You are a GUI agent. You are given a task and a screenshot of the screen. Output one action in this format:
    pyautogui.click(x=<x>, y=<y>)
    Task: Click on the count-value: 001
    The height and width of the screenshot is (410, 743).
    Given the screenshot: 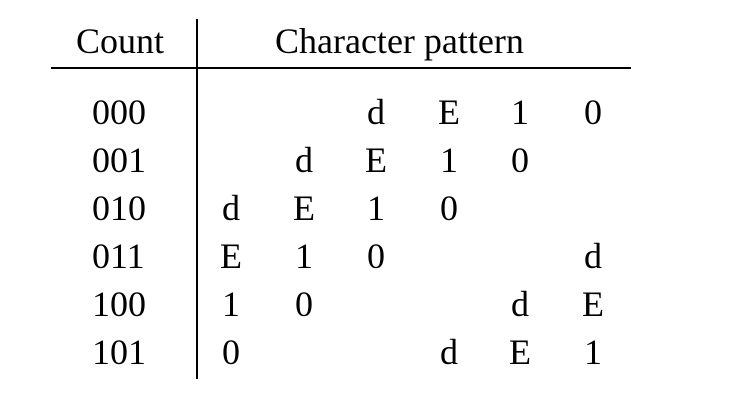 What is the action you would take?
    pyautogui.click(x=119, y=160)
    